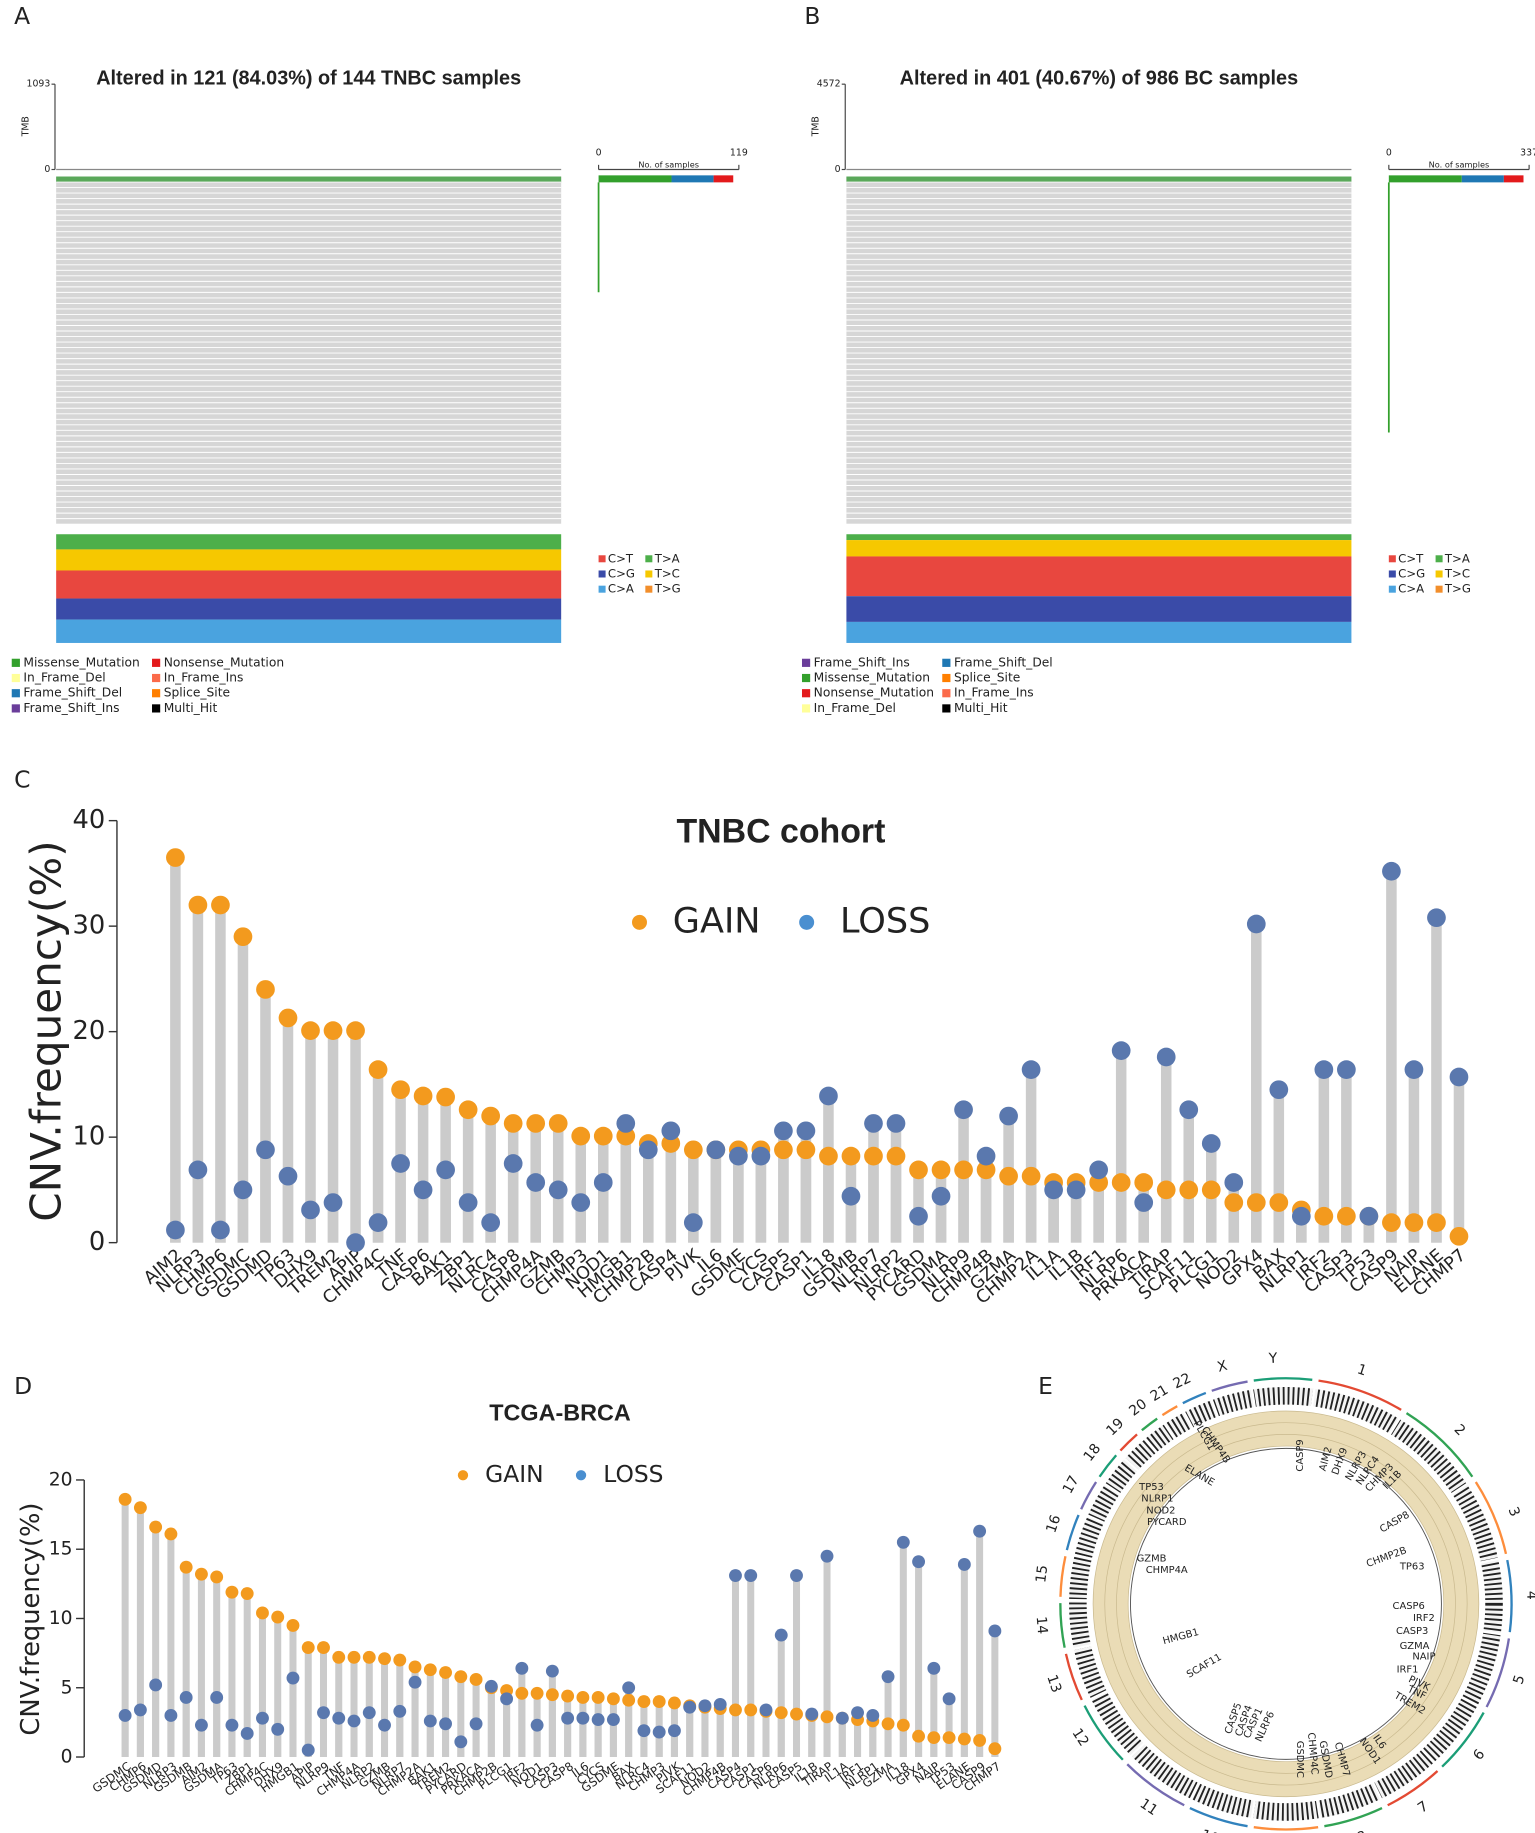  Describe the element at coordinates (1423, 1656) in the screenshot. I see `gene-label: NAIP` at that location.